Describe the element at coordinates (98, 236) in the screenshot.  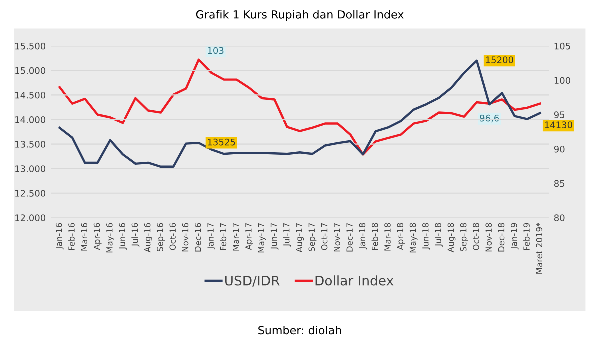
I see `x-tick-label: Apr-16` at that location.